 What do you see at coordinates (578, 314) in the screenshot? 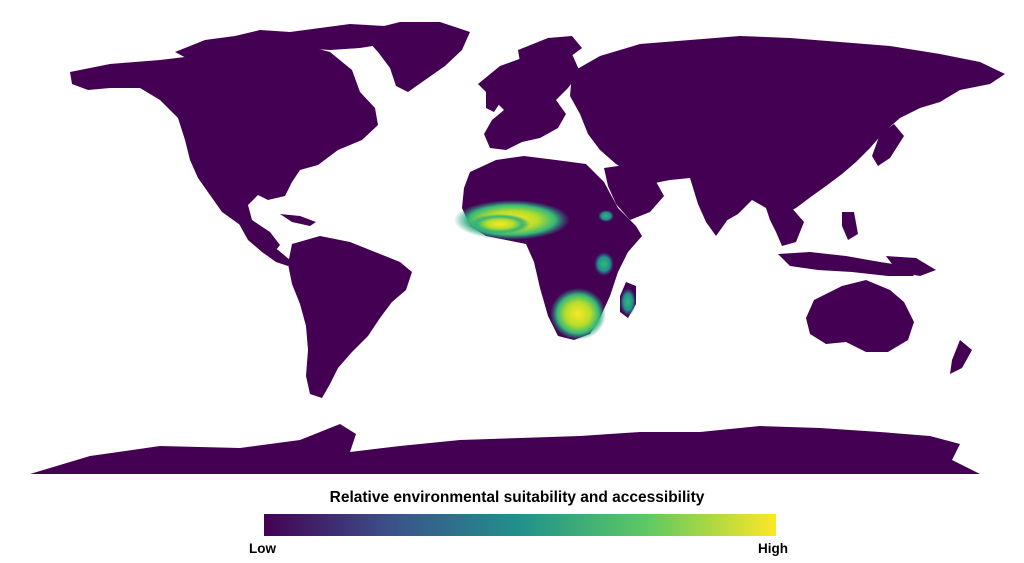
I see `hotspot-southern-africa` at bounding box center [578, 314].